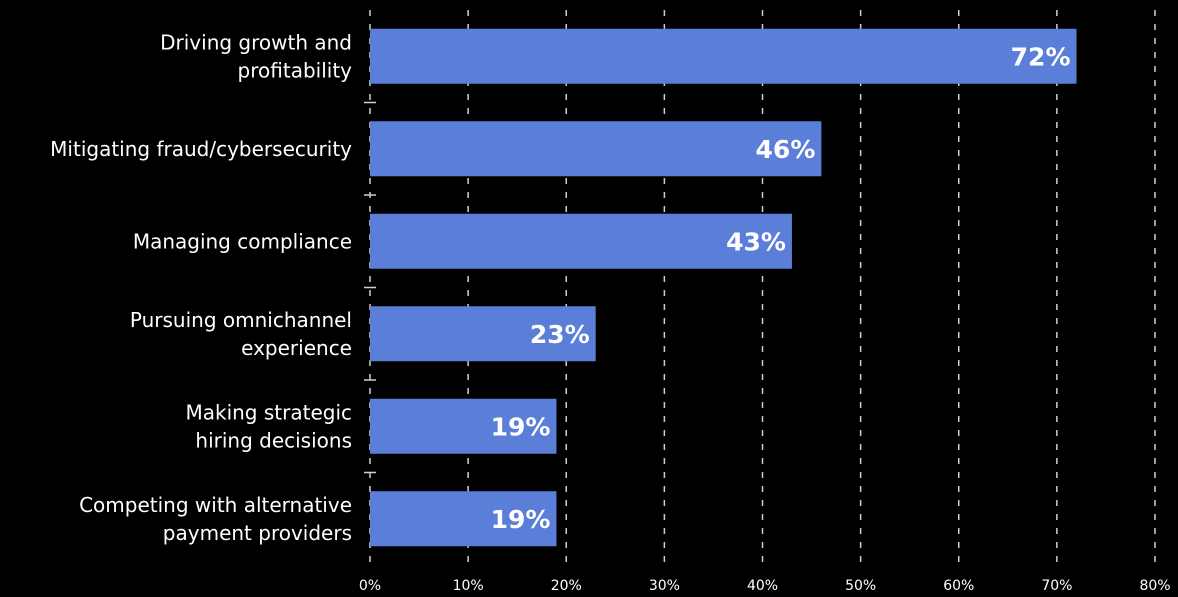 This screenshot has width=1178, height=597. What do you see at coordinates (566, 586) in the screenshot?
I see `x-tick-label: 20%` at bounding box center [566, 586].